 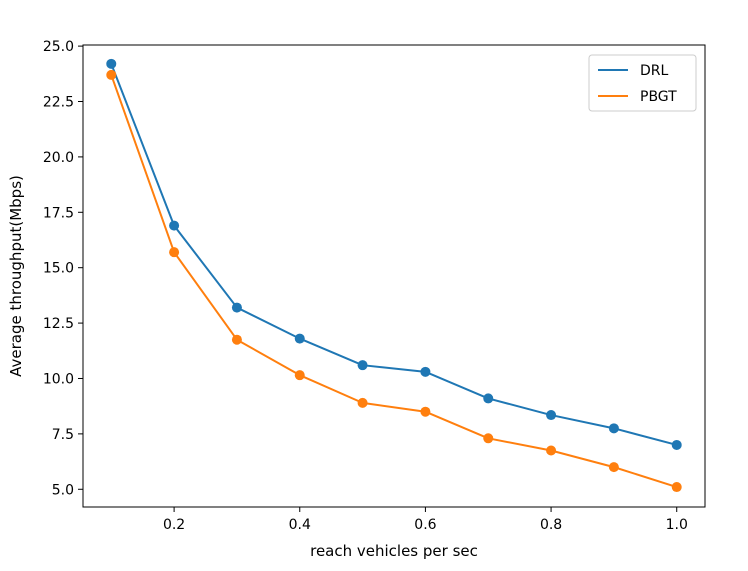 What do you see at coordinates (425, 525) in the screenshot?
I see `x-tick-label: 0.6` at bounding box center [425, 525].